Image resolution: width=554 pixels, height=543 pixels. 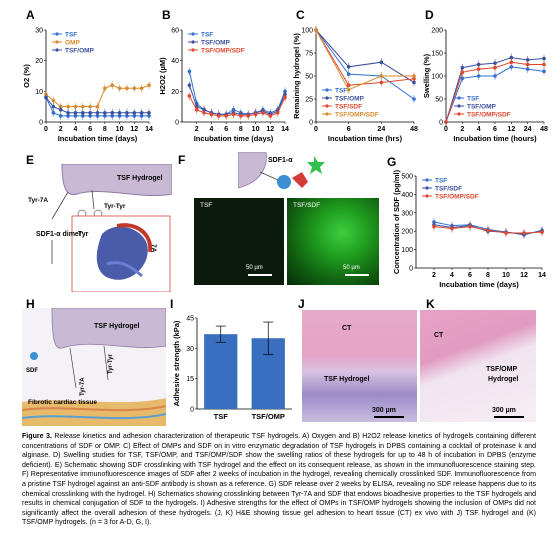 What do you see at coordinates (268, 416) in the screenshot?
I see `category-label: TSF/OMP` at bounding box center [268, 416].